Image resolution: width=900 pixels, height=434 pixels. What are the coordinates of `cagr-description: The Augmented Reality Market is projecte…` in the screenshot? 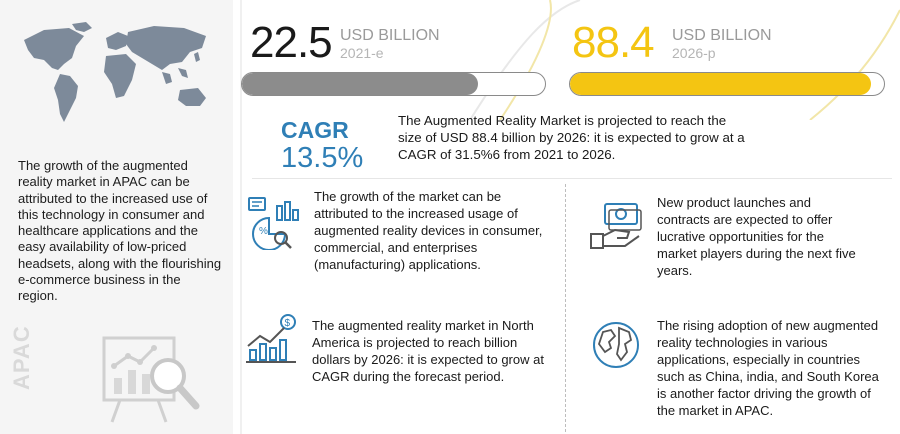 It's located at (571, 137).